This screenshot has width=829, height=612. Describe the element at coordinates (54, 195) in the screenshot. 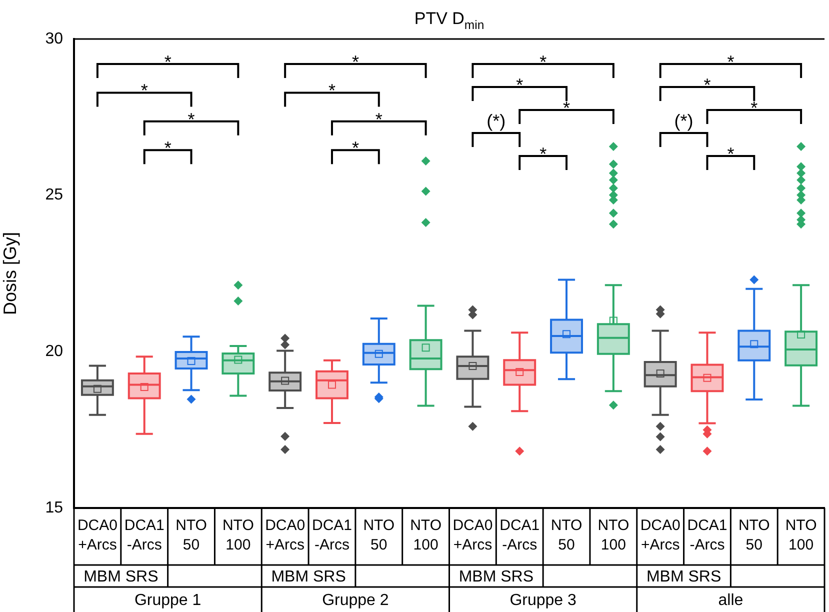

I see `y-tick-label: 25` at that location.